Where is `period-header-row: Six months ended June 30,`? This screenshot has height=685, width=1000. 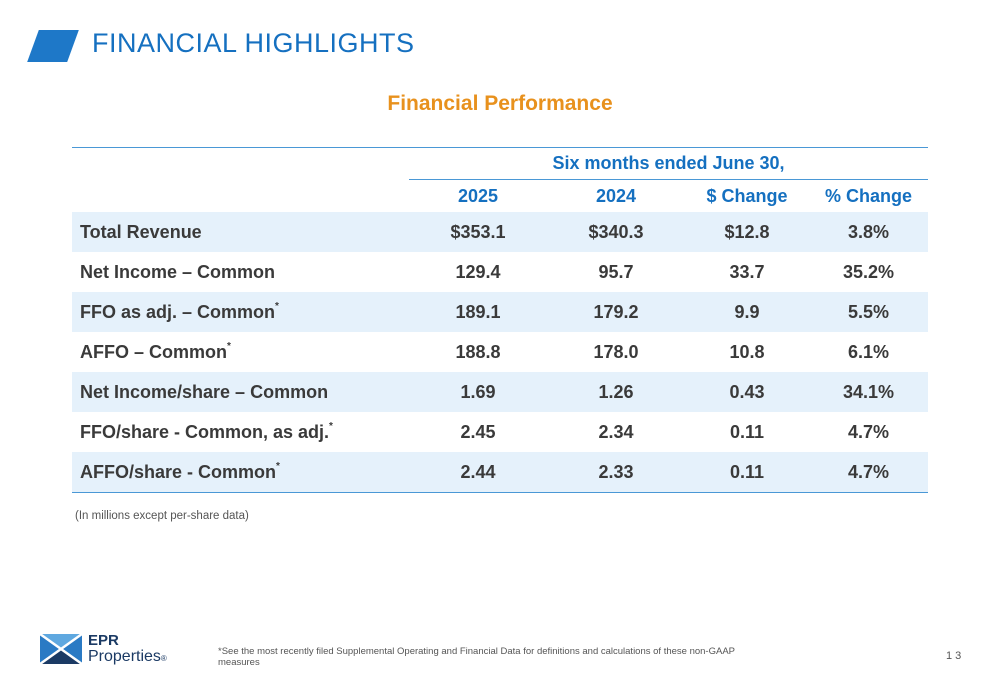 period-header-row: Six months ended June 30, is located at coordinates (500, 164).